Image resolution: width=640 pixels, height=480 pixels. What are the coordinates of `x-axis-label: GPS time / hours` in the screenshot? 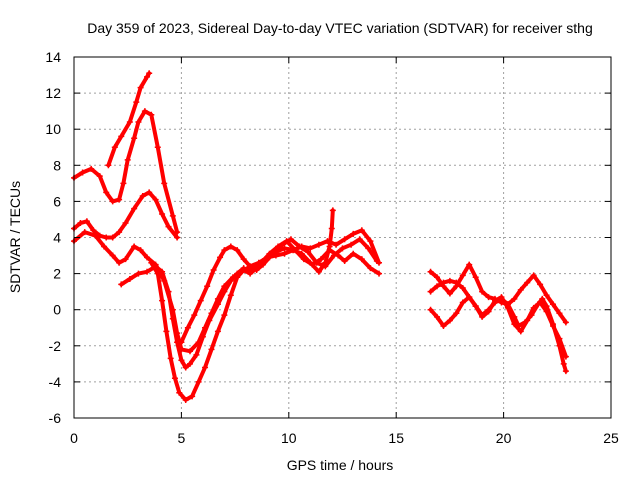 It's located at (340, 465).